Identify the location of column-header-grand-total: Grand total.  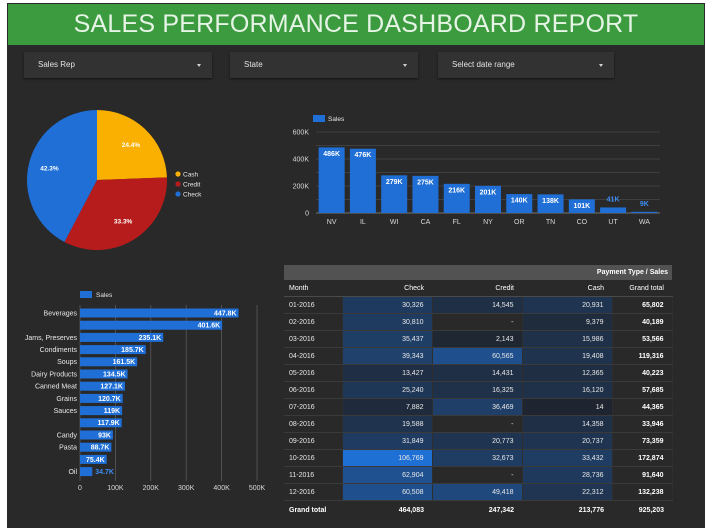
(642, 288).